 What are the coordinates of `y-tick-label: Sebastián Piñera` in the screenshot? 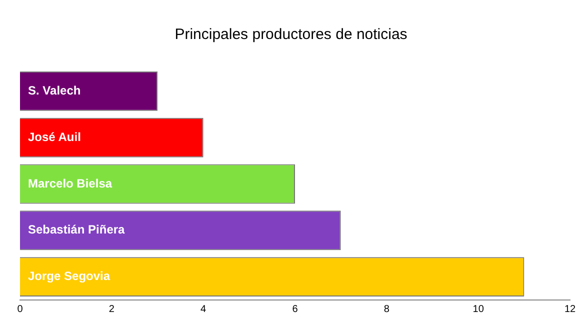 It's located at (77, 229).